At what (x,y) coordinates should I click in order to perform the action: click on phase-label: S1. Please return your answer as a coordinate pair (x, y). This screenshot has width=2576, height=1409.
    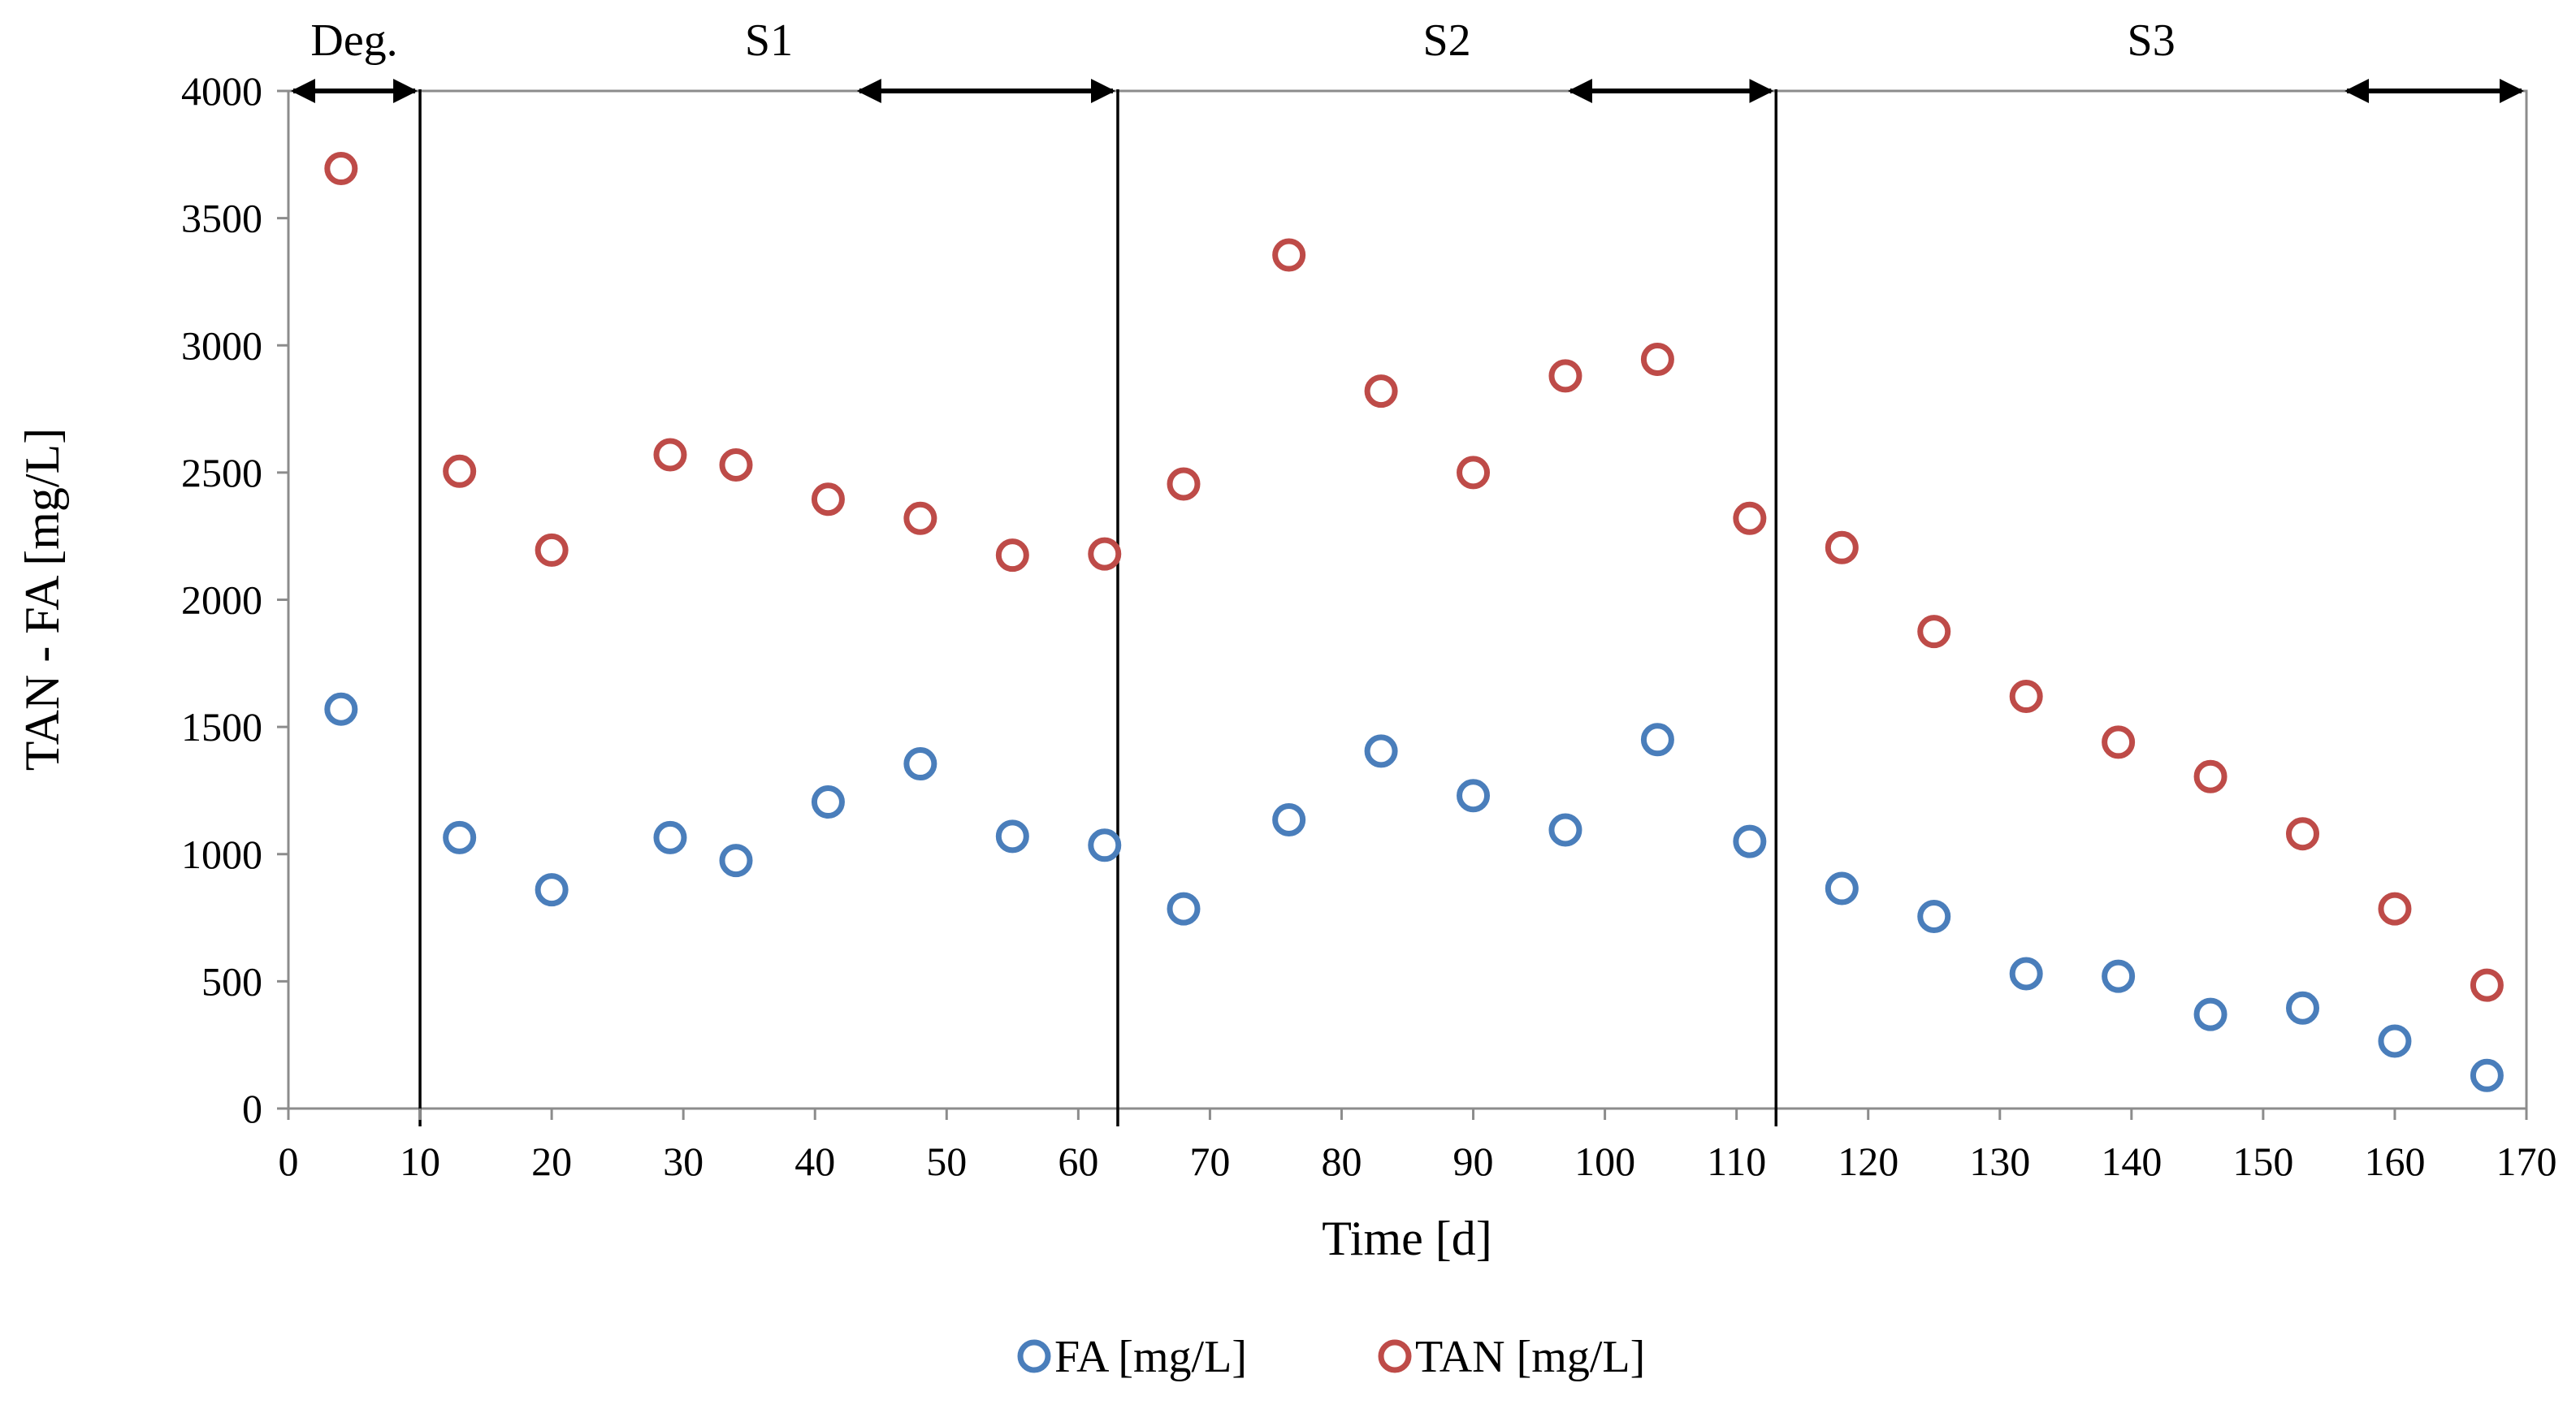
    Looking at the image, I should click on (769, 40).